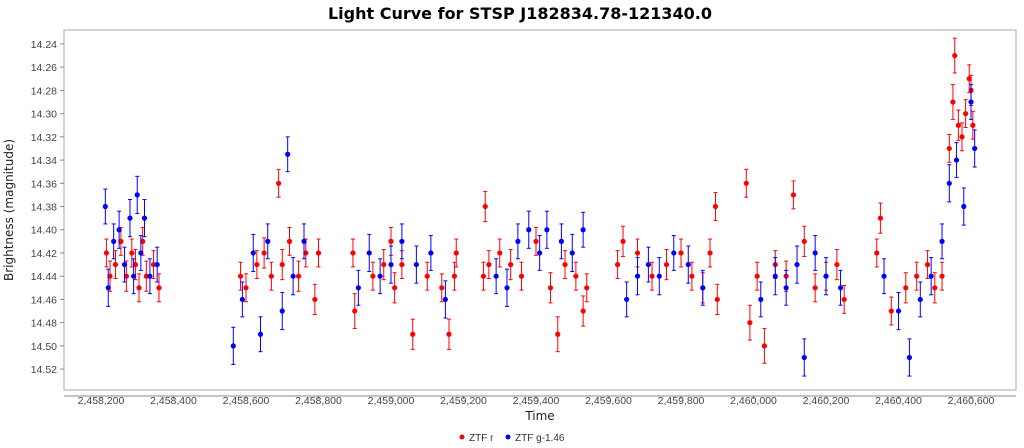 Image resolution: width=1024 pixels, height=448 pixels. Describe the element at coordinates (539, 416) in the screenshot. I see `x-axis-label: Time` at that location.